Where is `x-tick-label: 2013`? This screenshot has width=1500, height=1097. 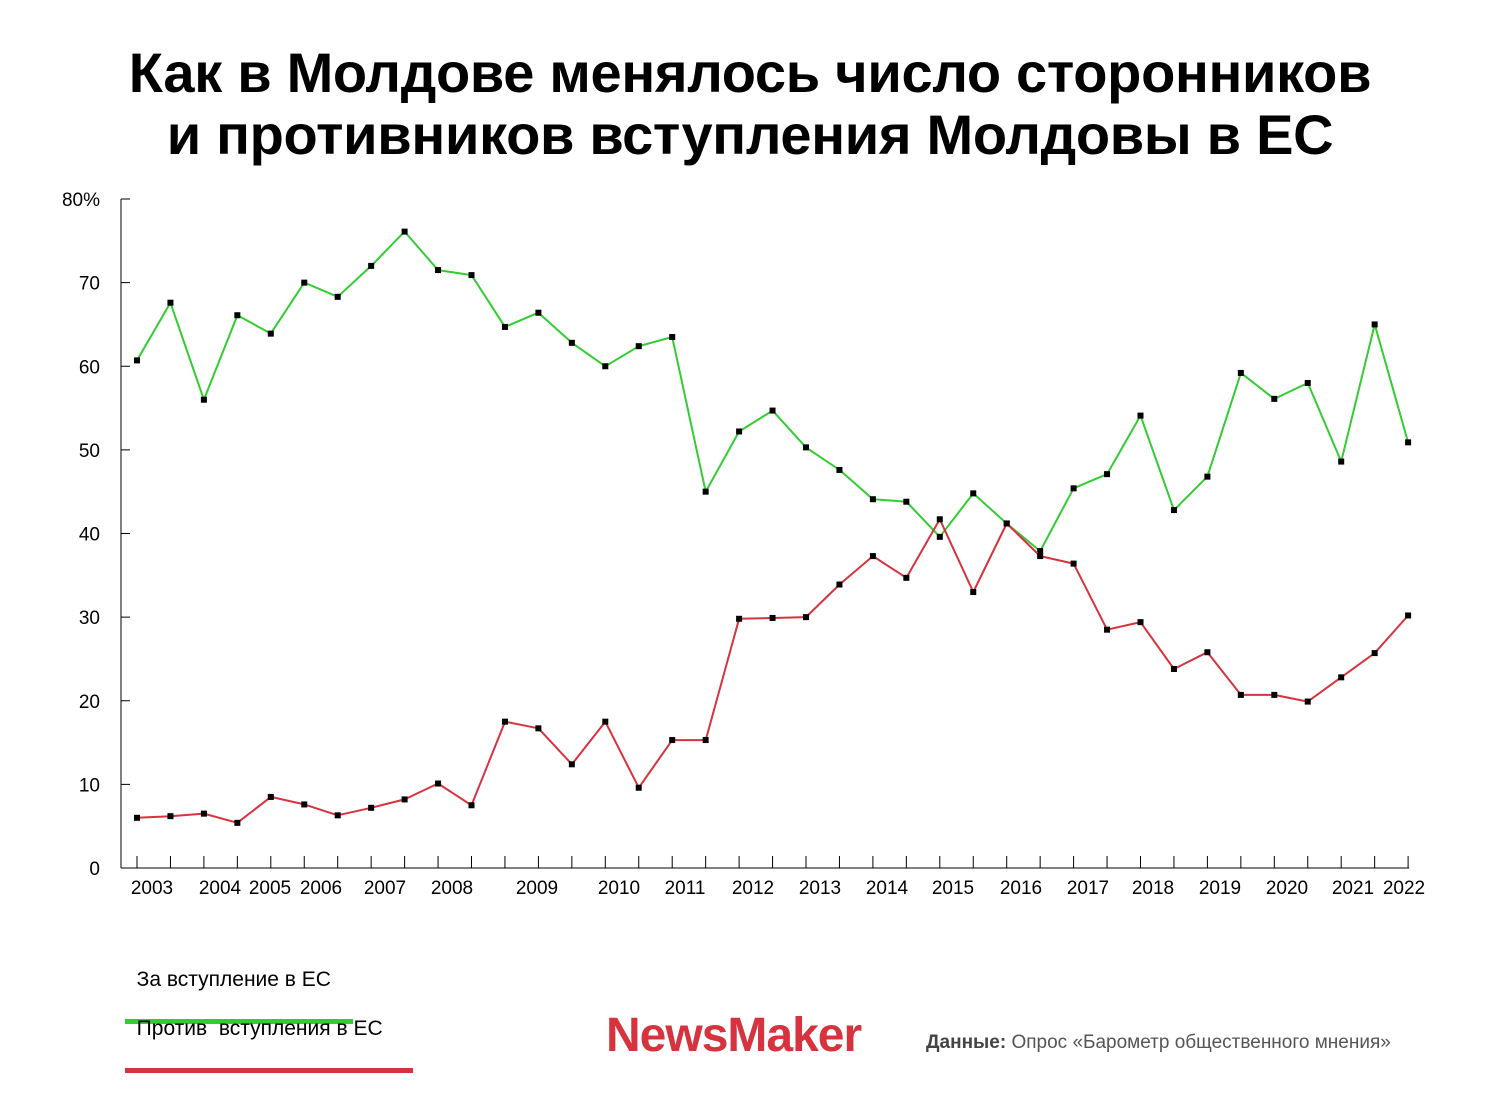
x-tick-label: 2013 is located at coordinates (820, 888).